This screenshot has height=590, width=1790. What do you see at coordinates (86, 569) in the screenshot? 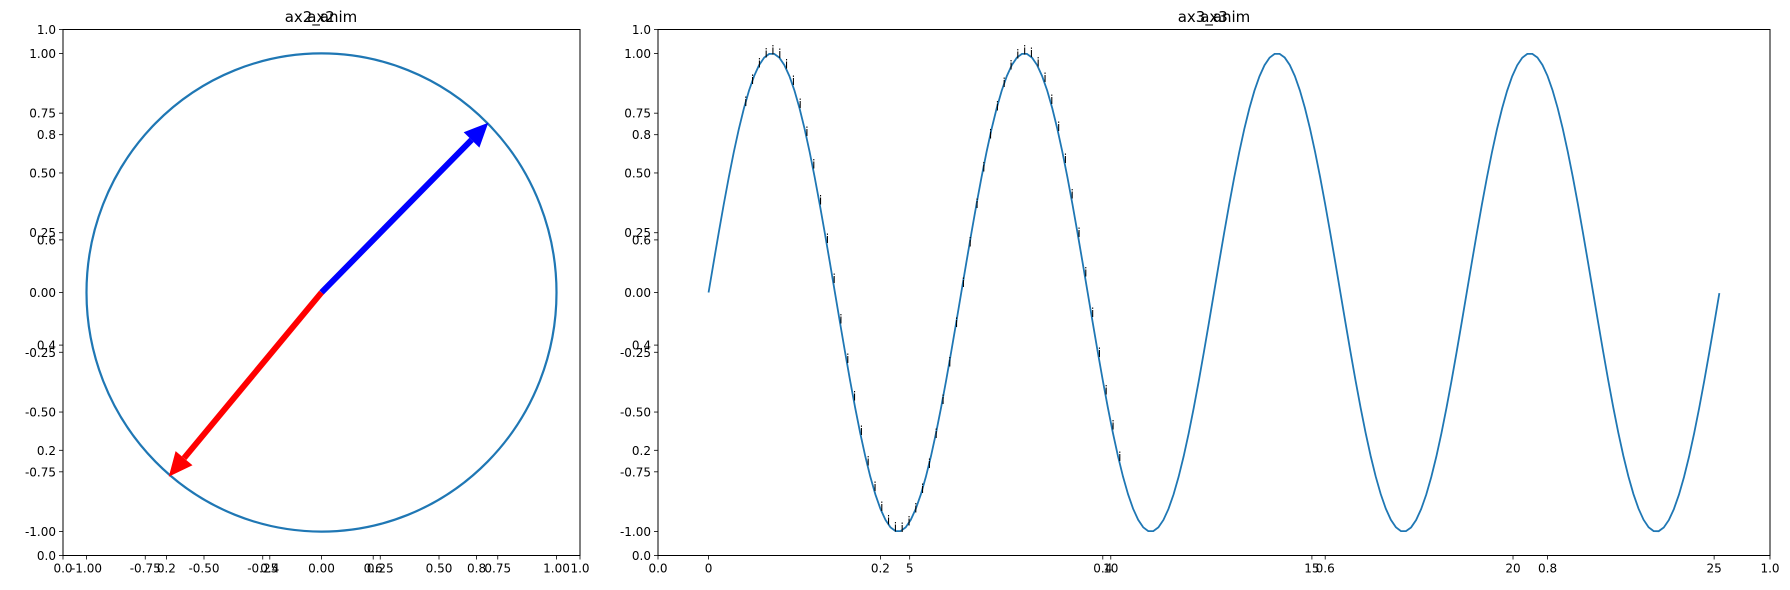
I see `circle-plot-xtick-label: -1.00` at bounding box center [86, 569].